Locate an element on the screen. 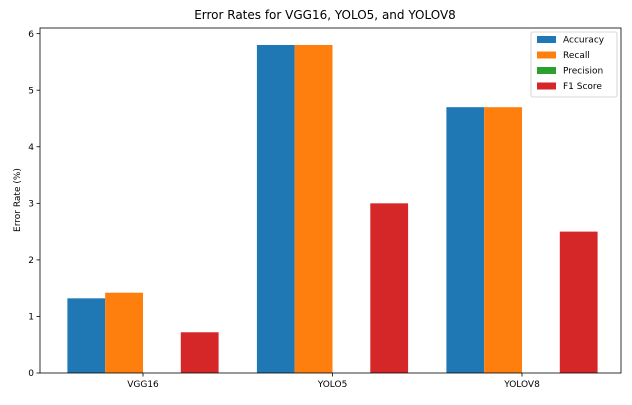  y-tick-label: 1 is located at coordinates (31, 318).